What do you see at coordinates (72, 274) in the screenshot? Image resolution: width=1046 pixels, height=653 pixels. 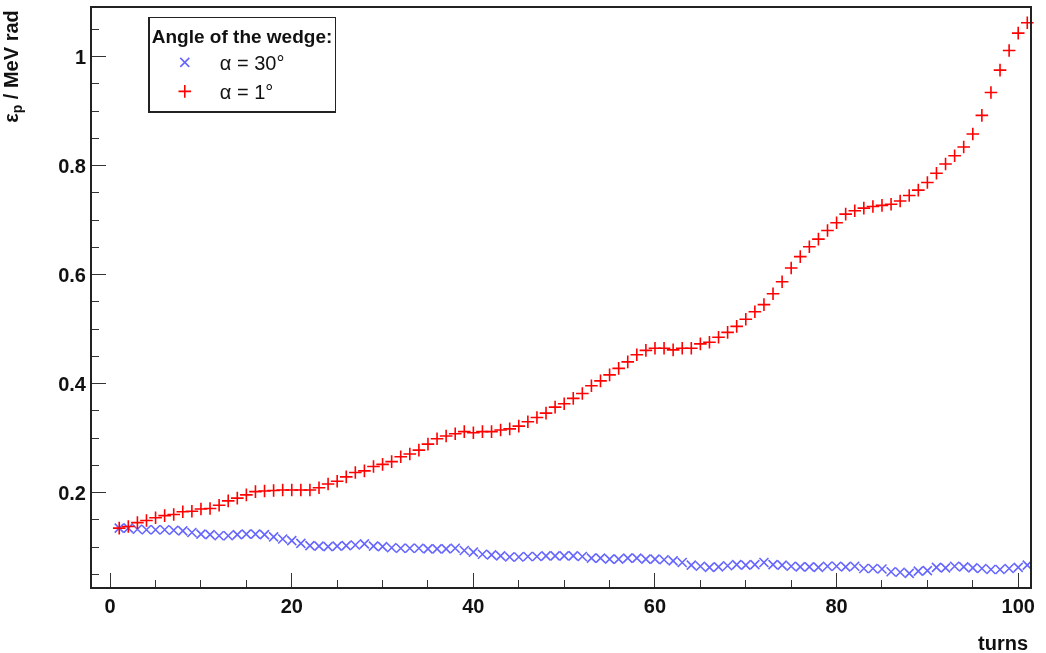 I see `y-tick-label: 0.6` at bounding box center [72, 274].